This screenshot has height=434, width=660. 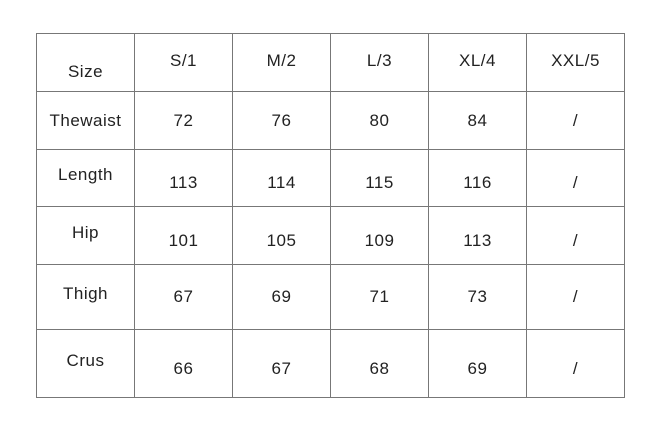 What do you see at coordinates (379, 120) in the screenshot?
I see `table-cell: 80` at bounding box center [379, 120].